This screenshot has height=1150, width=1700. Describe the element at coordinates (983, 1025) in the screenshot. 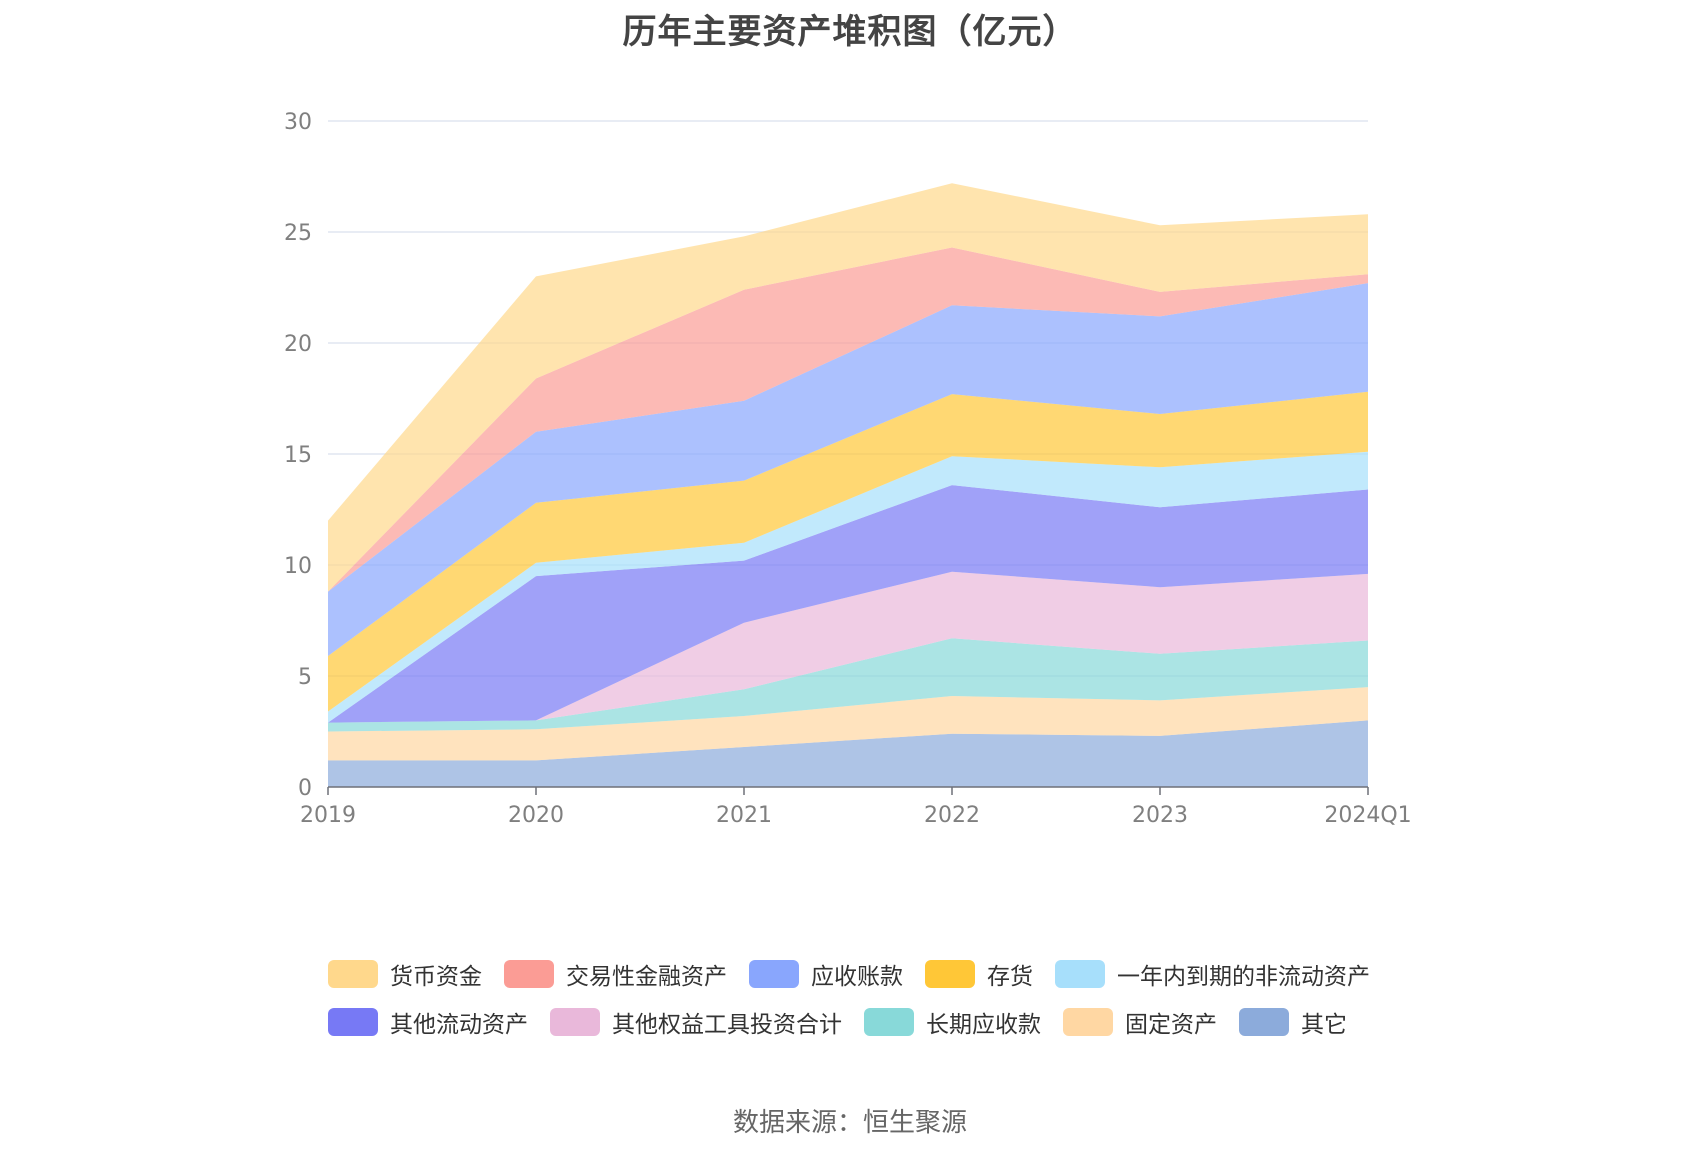

I see `legend-label: 长期应收款` at that location.